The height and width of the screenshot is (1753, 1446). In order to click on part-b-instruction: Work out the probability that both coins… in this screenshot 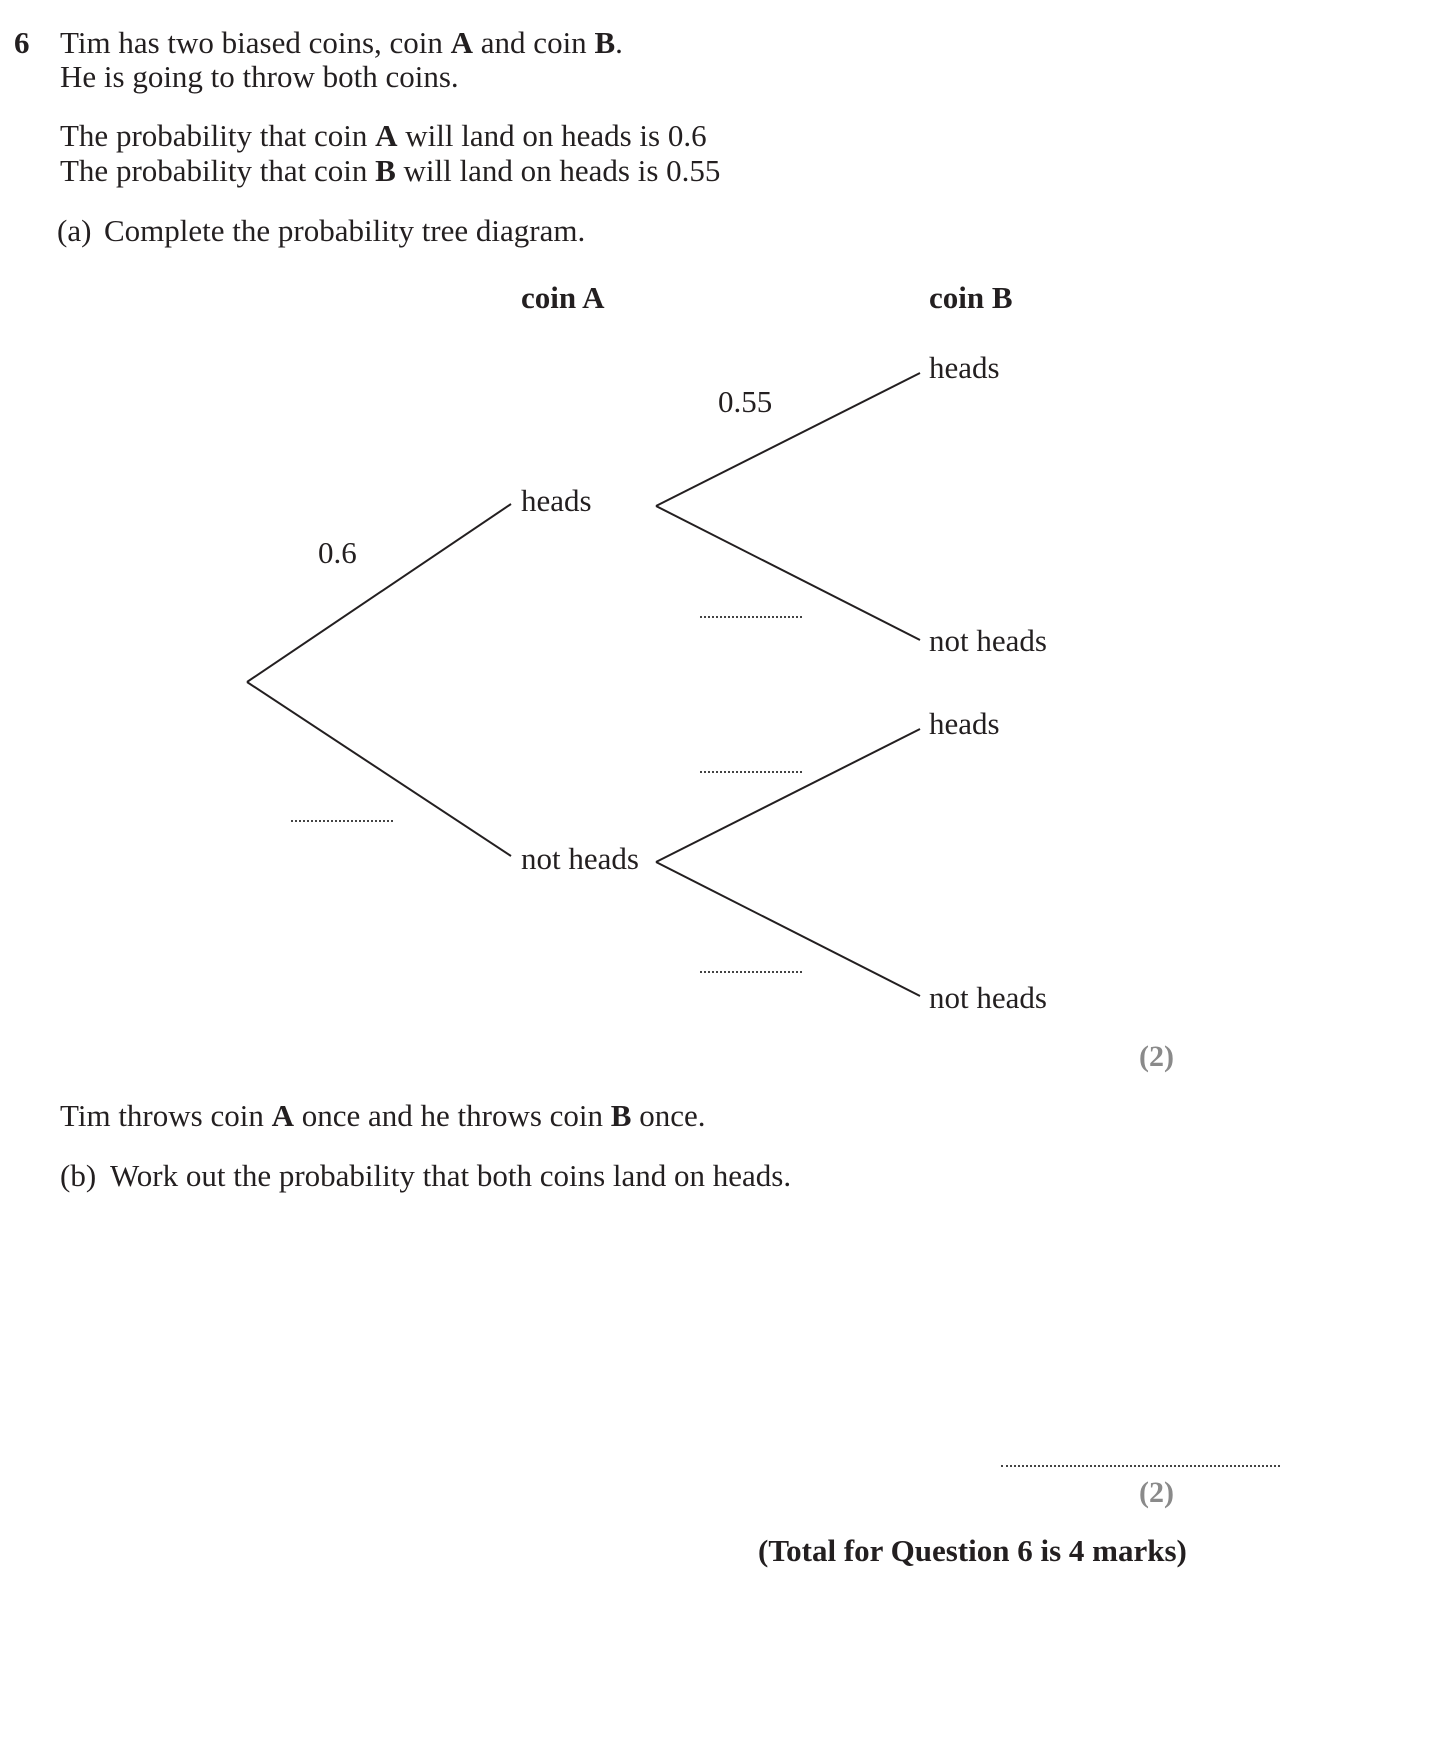, I will do `click(451, 1175)`.